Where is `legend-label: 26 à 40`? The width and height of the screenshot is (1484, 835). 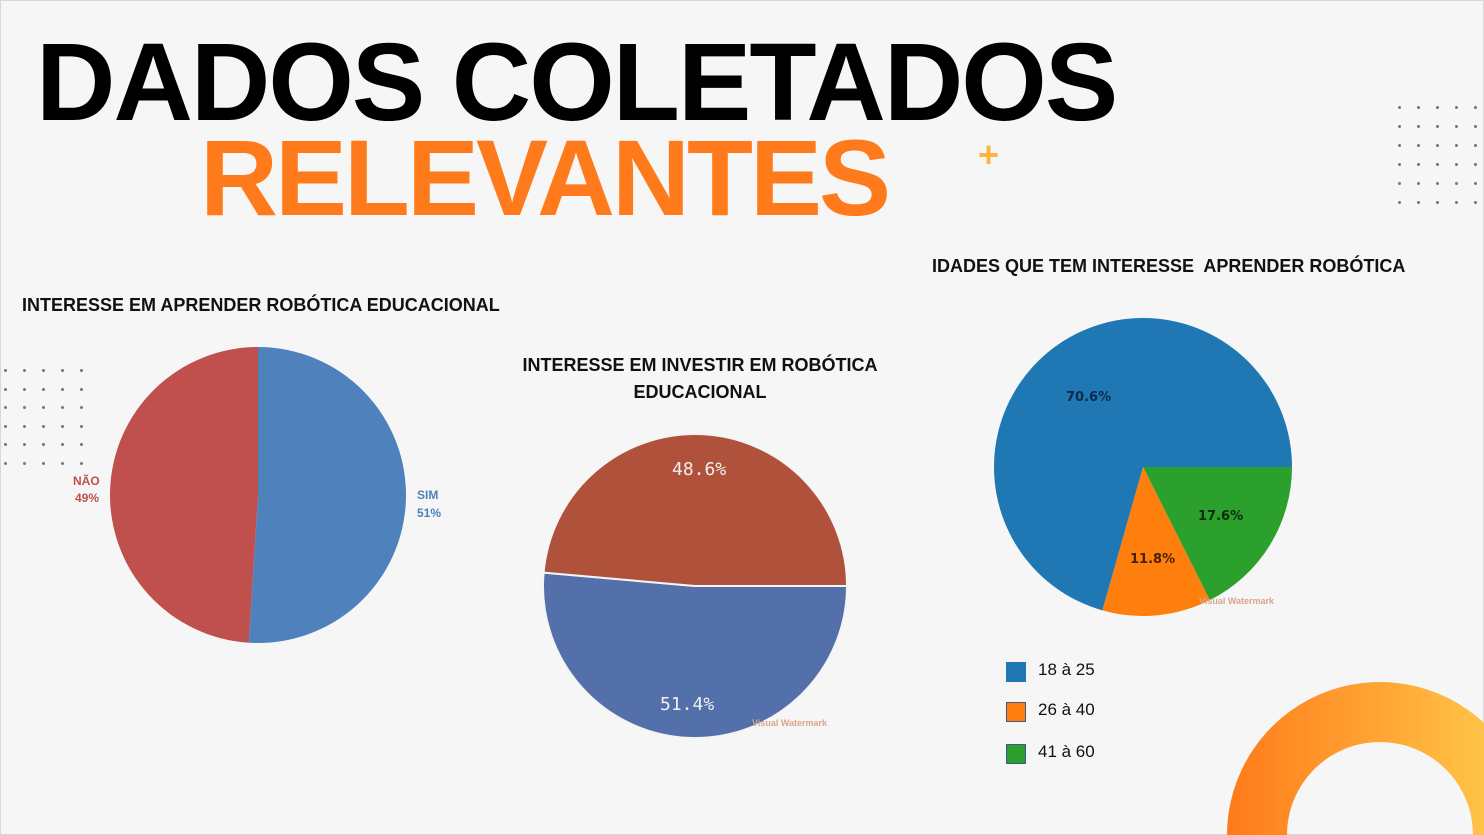
legend-label: 26 à 40 is located at coordinates (1066, 709).